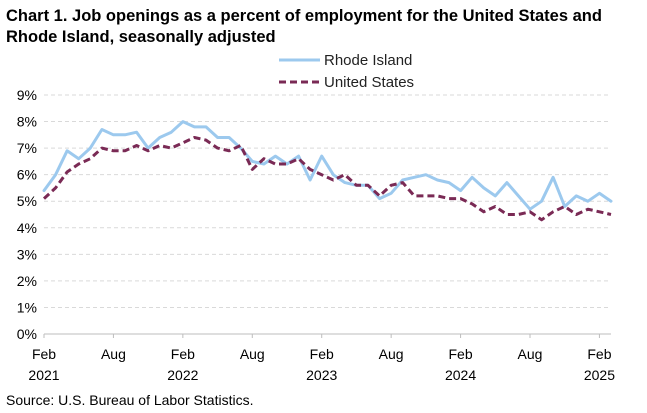  Describe the element at coordinates (43, 375) in the screenshot. I see `x-tick-year-label: 2021` at that location.